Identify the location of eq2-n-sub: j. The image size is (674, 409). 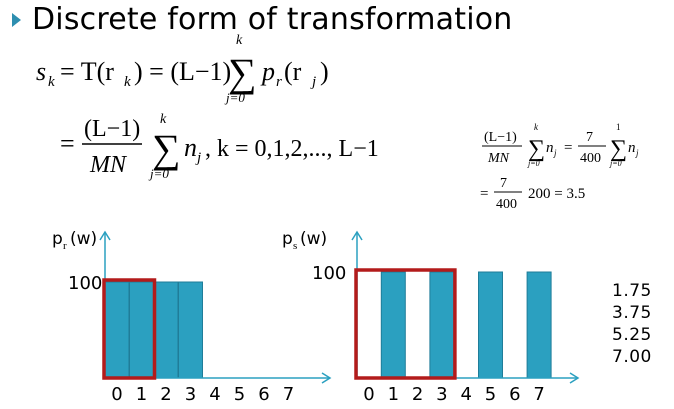
(198, 158).